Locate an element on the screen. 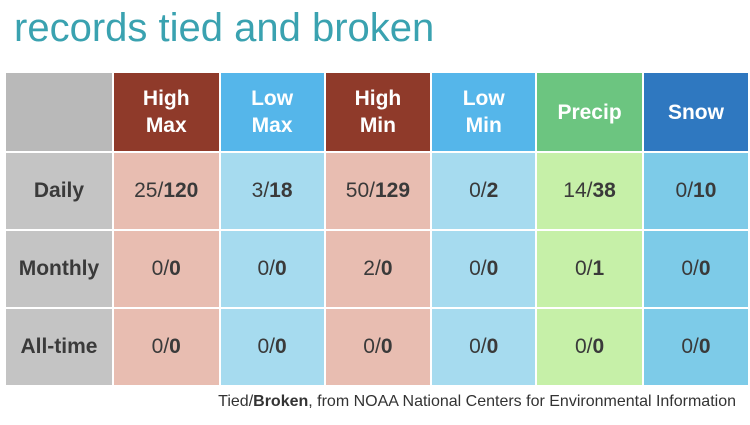 The height and width of the screenshot is (425, 750). row-label: All-time is located at coordinates (59, 347).